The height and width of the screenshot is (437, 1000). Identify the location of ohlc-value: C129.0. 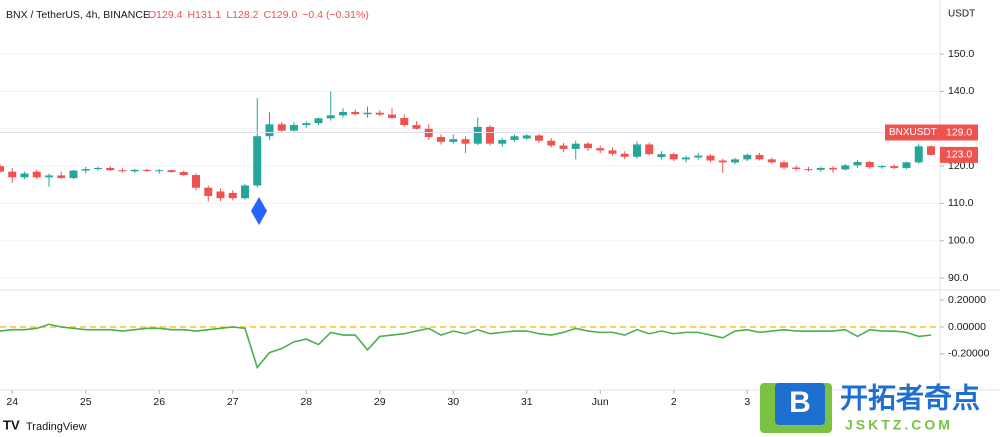
(280, 15).